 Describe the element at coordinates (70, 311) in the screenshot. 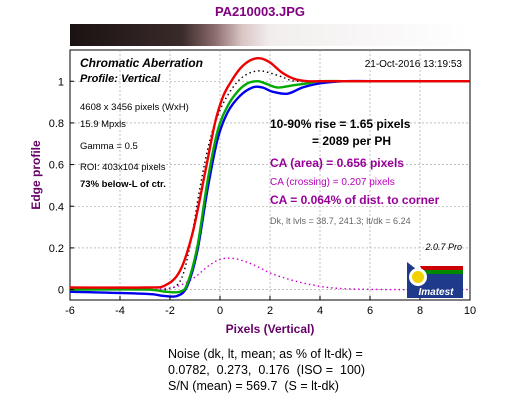

I see `x-tick-label: -6` at that location.